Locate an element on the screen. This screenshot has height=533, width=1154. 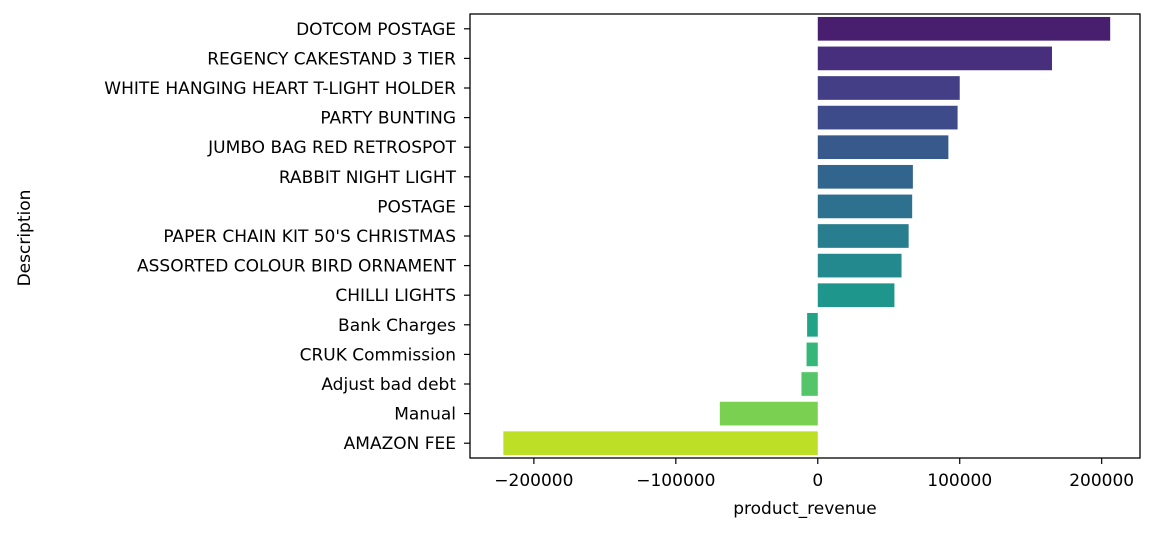
y-tick-label: POSTAGE is located at coordinates (416, 207).